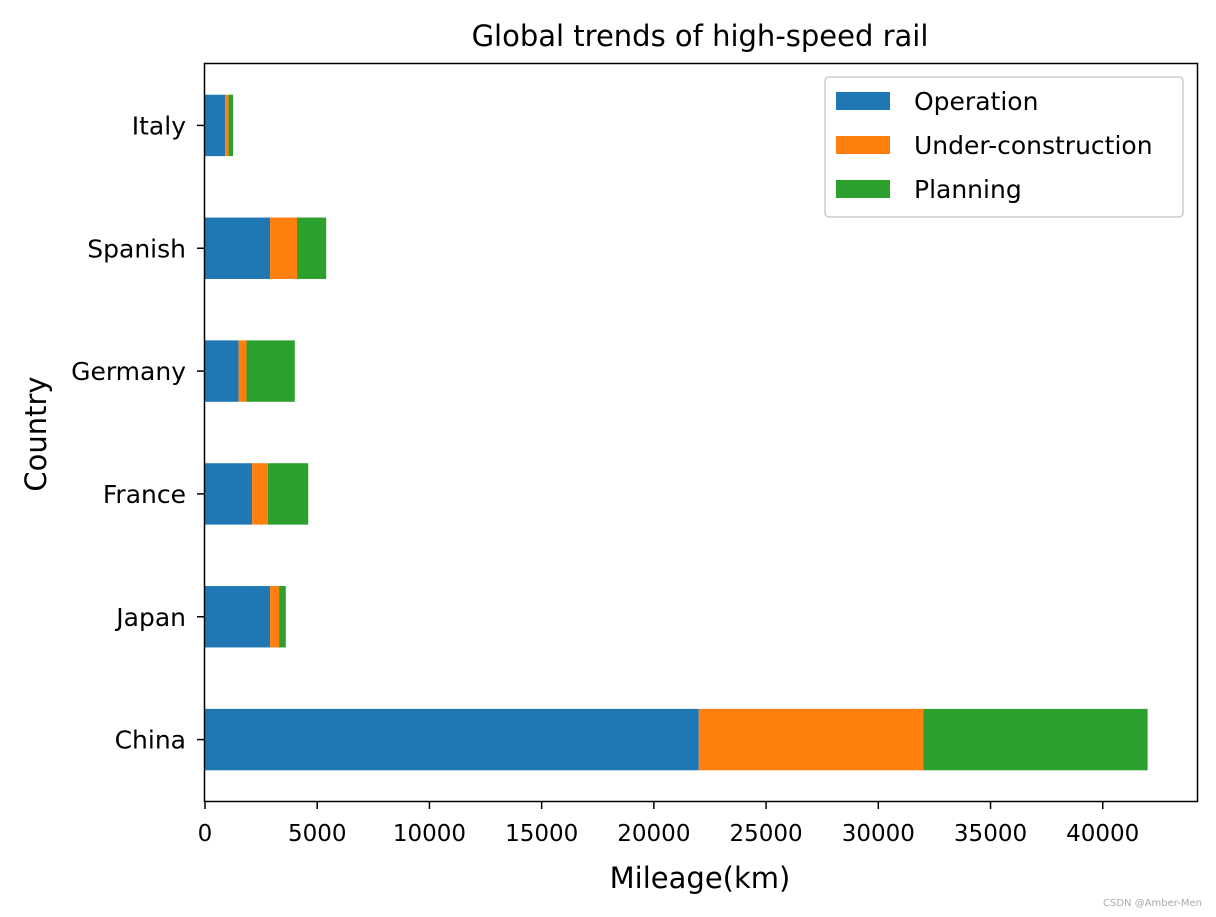 Image resolution: width=1216 pixels, height=917 pixels. Describe the element at coordinates (238, 248) in the screenshot. I see `bar-spanish-operation` at that location.